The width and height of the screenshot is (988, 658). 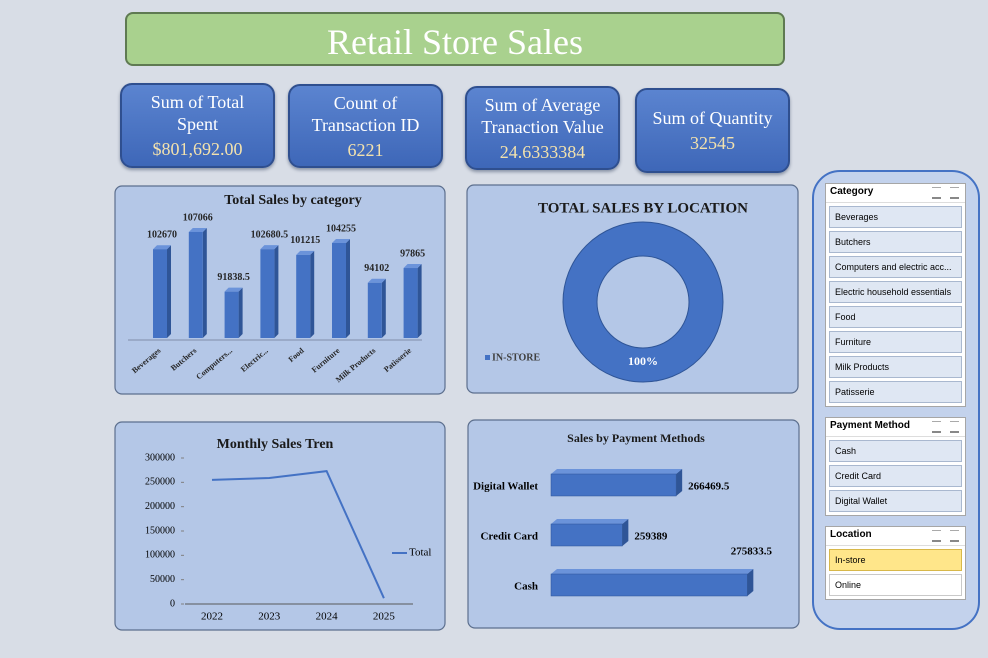 I want to click on slicer-item: Online, so click(x=895, y=585).